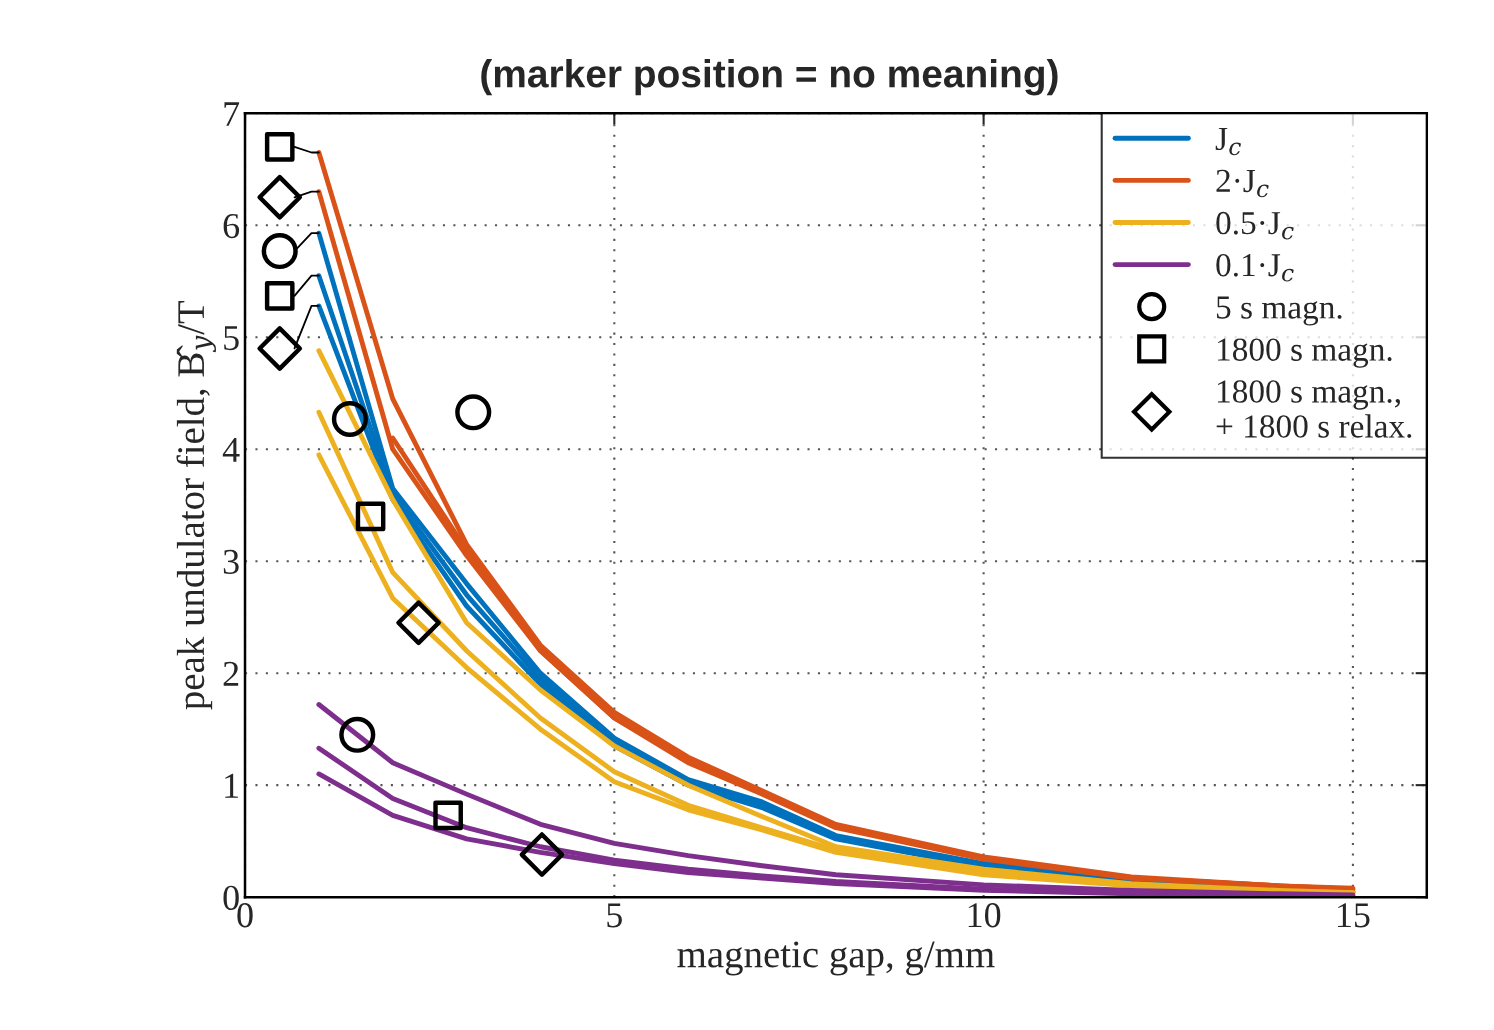 The image size is (1494, 1030). Describe the element at coordinates (984, 915) in the screenshot. I see `x-tick-label: 10` at that location.